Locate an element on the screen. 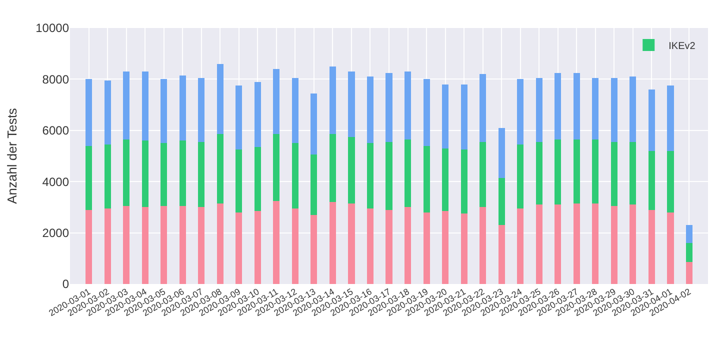  y-tick-label: 0 is located at coordinates (66, 284).